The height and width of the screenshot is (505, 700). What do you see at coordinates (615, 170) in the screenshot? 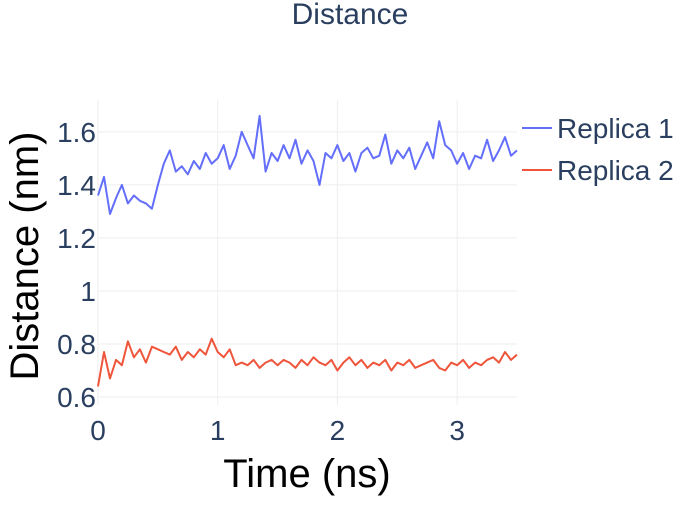
I see `legend-label: Replica 2` at bounding box center [615, 170].